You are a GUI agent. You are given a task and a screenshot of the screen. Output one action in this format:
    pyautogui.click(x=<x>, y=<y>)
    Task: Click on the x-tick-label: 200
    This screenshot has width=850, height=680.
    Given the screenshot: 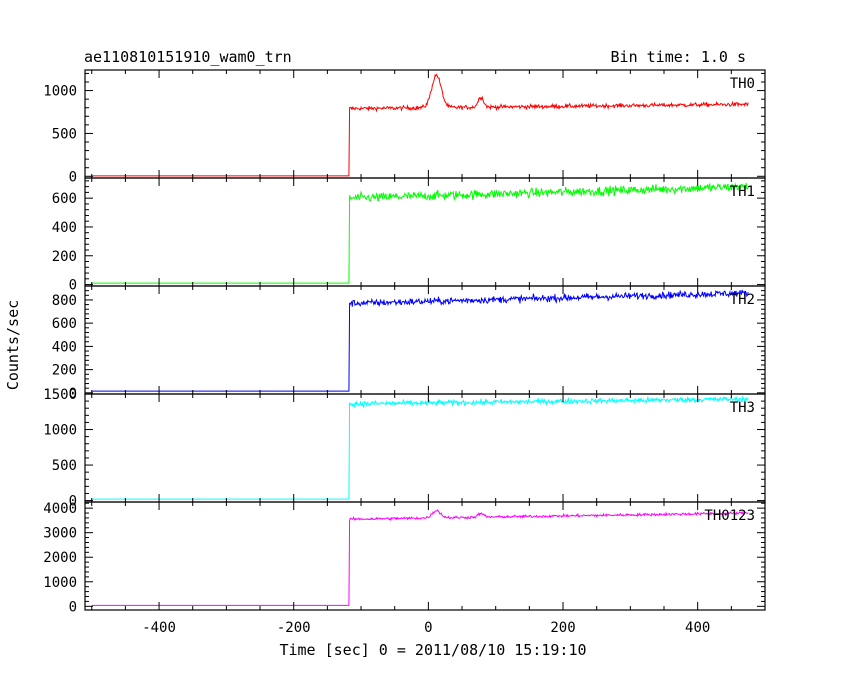 What is the action you would take?
    pyautogui.click(x=562, y=628)
    